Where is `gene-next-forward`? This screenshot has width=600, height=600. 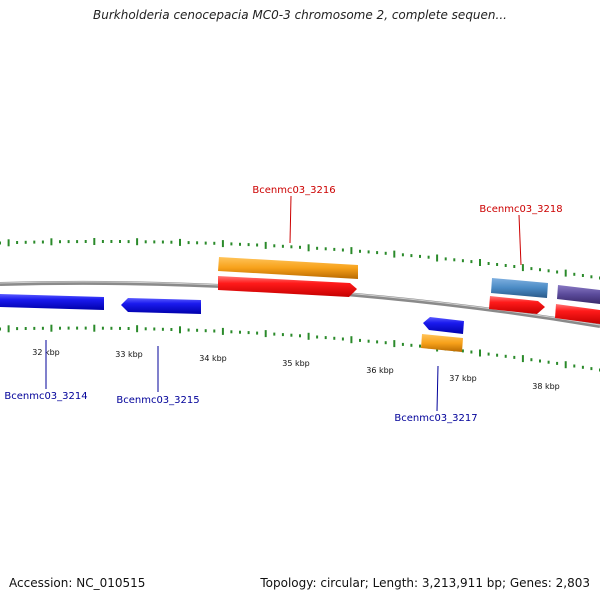 gene-next-forward is located at coordinates (577, 314).